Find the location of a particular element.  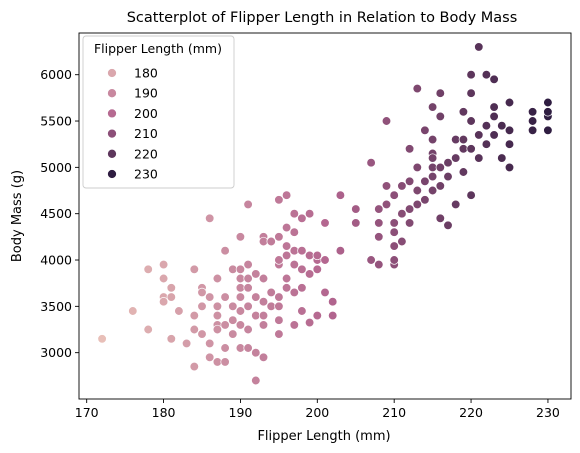

x-tick-label: 200 is located at coordinates (317, 412).